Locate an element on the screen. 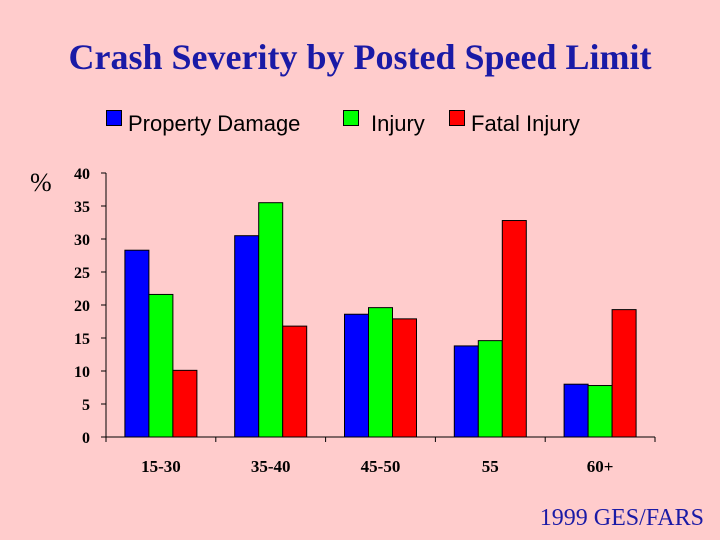  legend-label-property-damage: Property Damage is located at coordinates (214, 123).